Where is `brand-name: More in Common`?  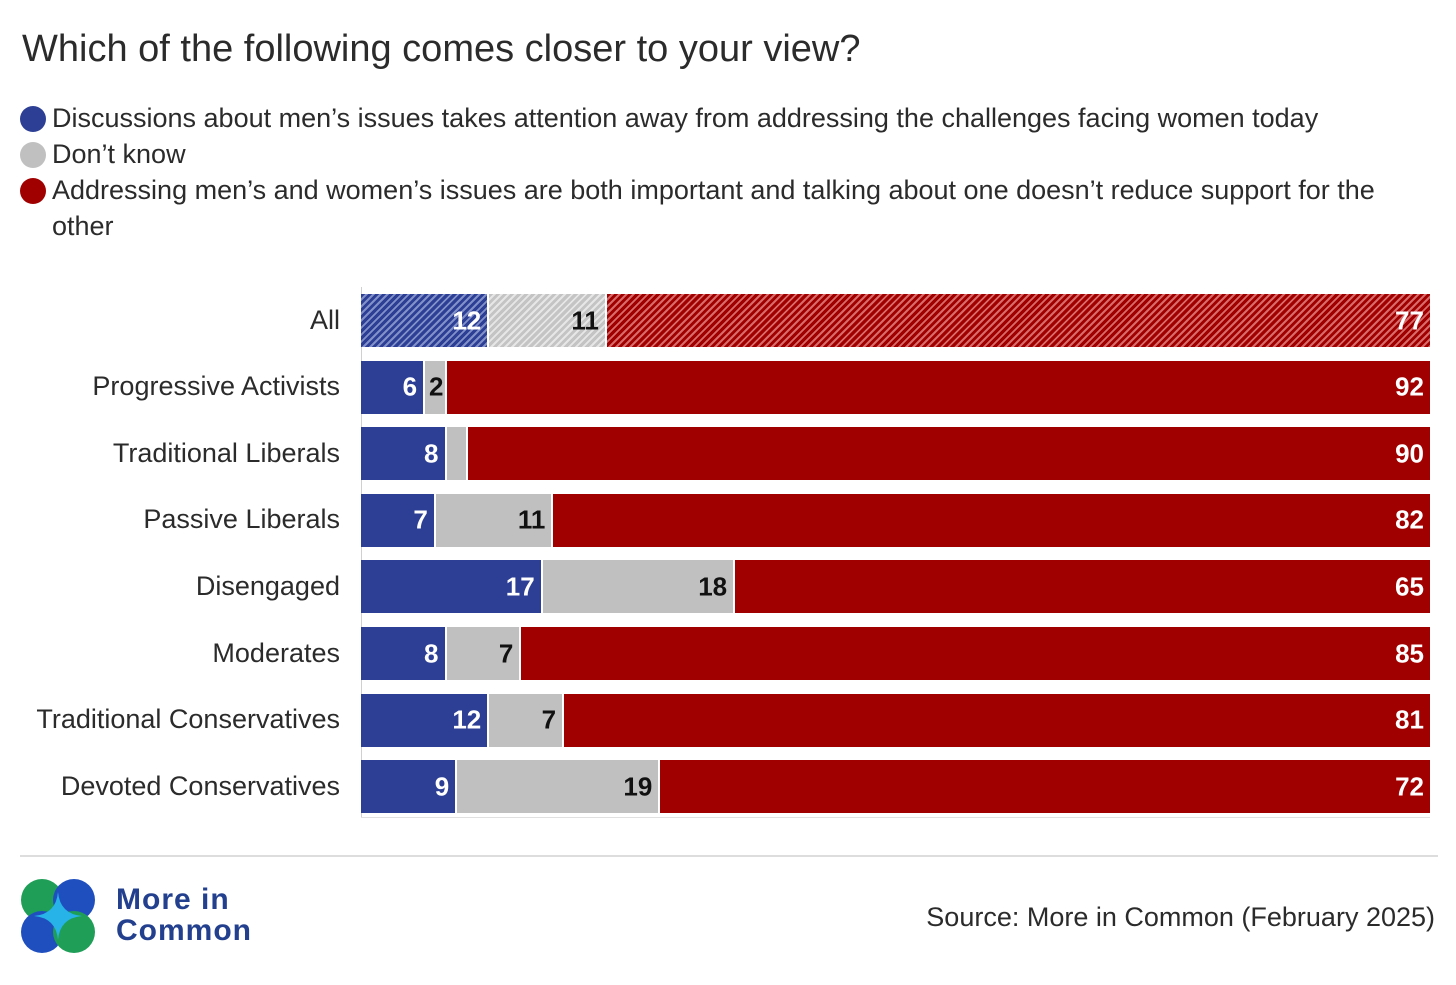
brand-name: More in Common is located at coordinates (184, 915).